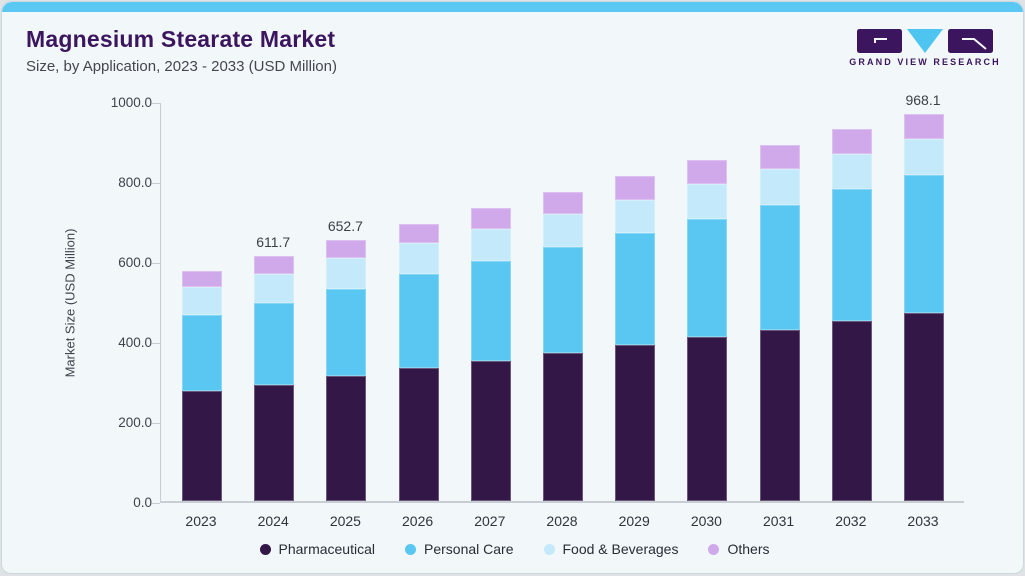 This screenshot has width=1025, height=576. Describe the element at coordinates (851, 521) in the screenshot. I see `x-tick-label-2032: 2032` at that location.